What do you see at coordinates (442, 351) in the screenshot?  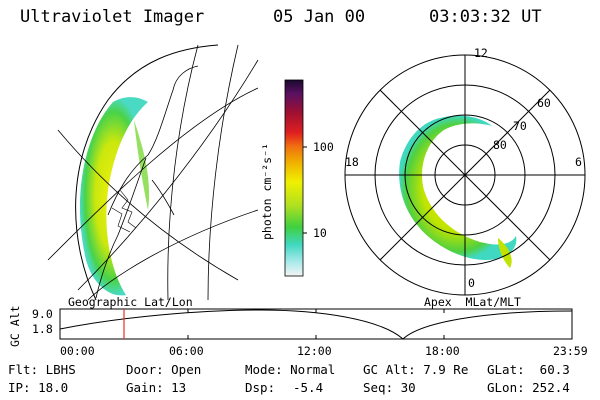 I see `timeline-xtick-1800: 18:00` at bounding box center [442, 351].